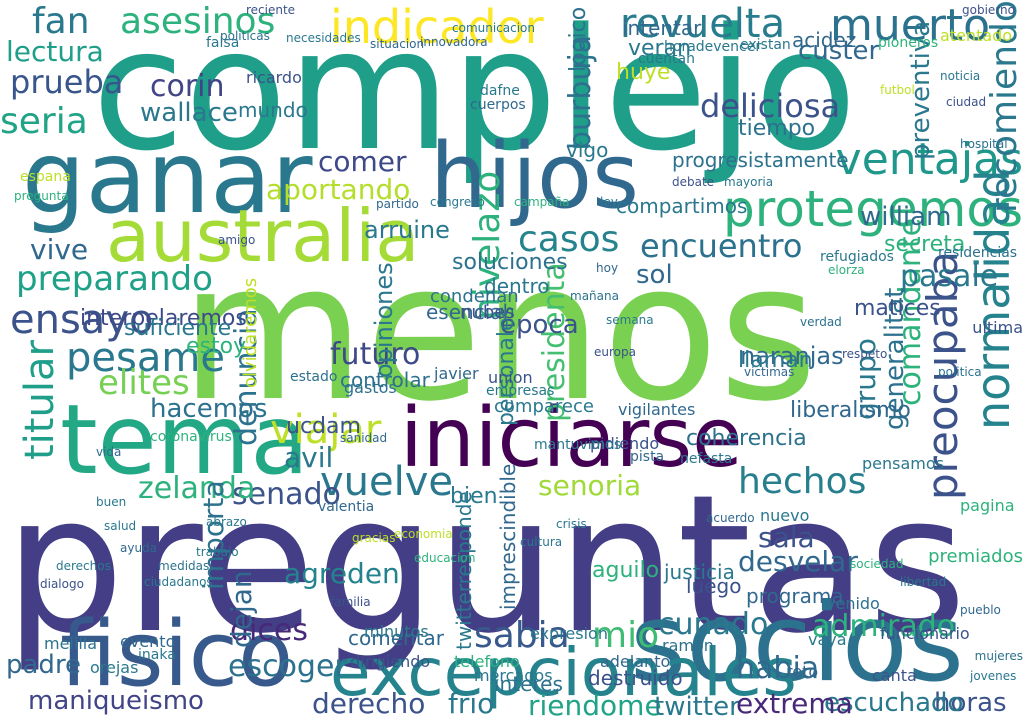 This screenshot has width=1024, height=720. I want to click on word-mio: mio, so click(626, 635).